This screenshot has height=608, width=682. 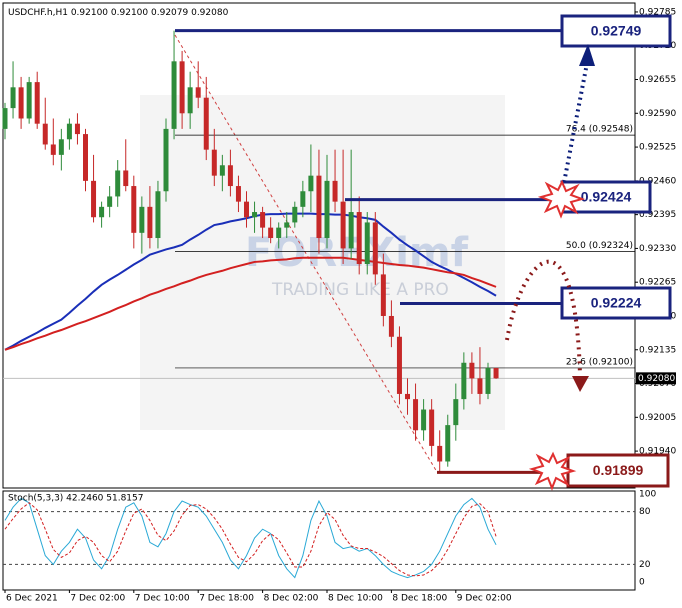 I want to click on level-box: 0.92224, so click(x=616, y=303).